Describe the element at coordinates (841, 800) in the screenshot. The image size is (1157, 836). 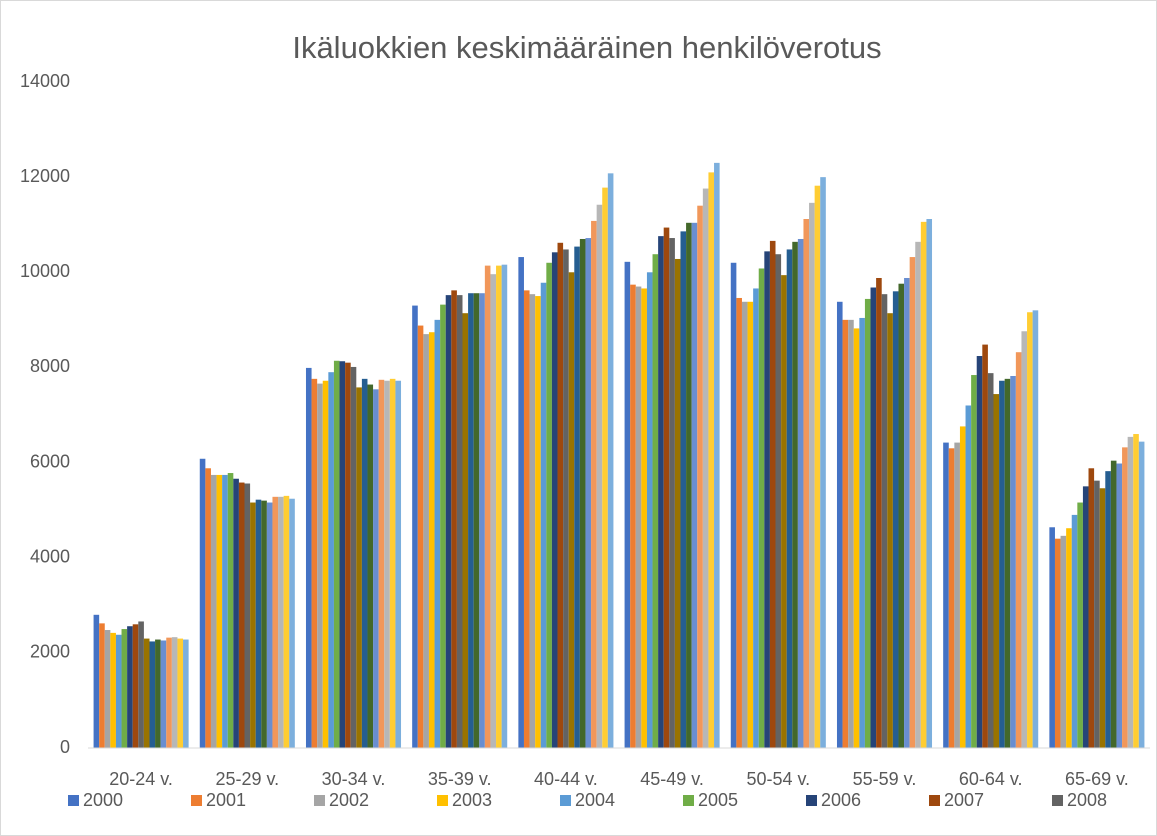
I see `legend-label: 2006` at that location.